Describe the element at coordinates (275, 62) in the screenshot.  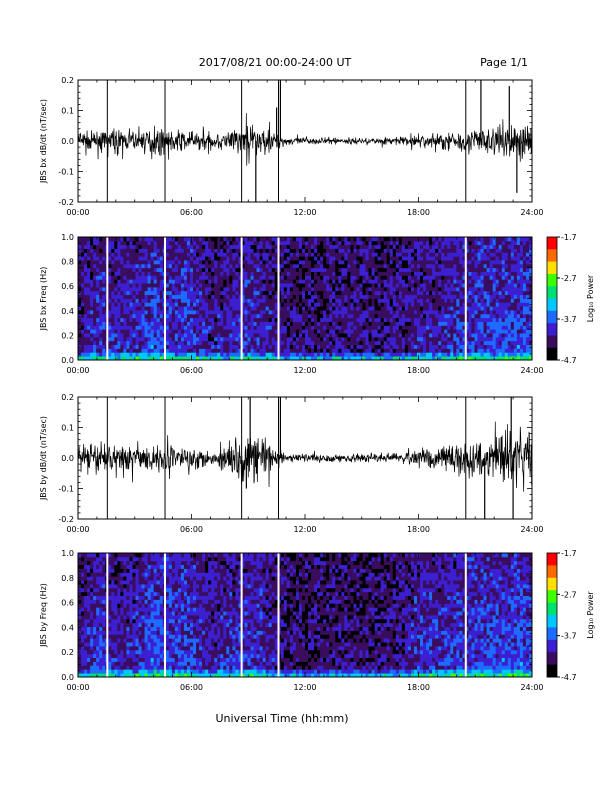
I see `figure-title: 2017/08/21 00:00-24:00 UT` at that location.